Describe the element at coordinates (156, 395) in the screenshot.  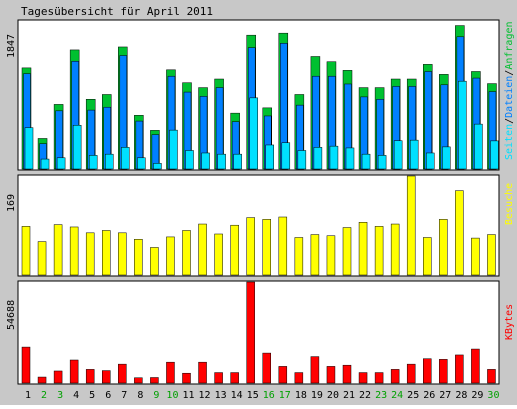
I see `day-label: 9` at that location.